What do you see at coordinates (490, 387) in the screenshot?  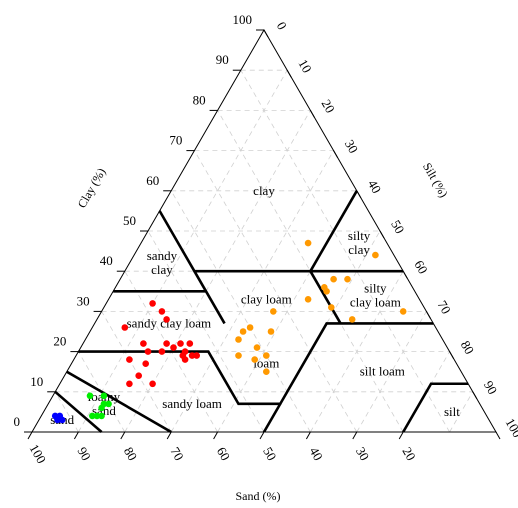 I see `silt-tick-label: 90` at bounding box center [490, 387].